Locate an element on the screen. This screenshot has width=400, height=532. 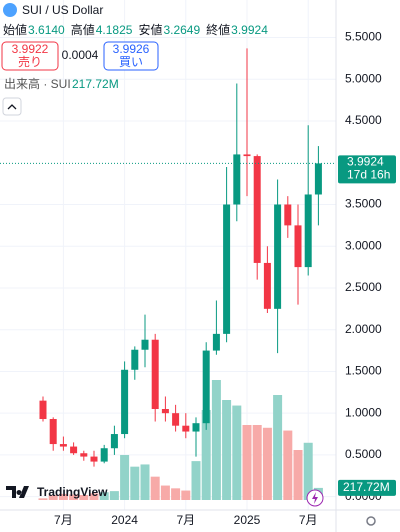
symbol: SUI / US Dollar is located at coordinates (62, 10).